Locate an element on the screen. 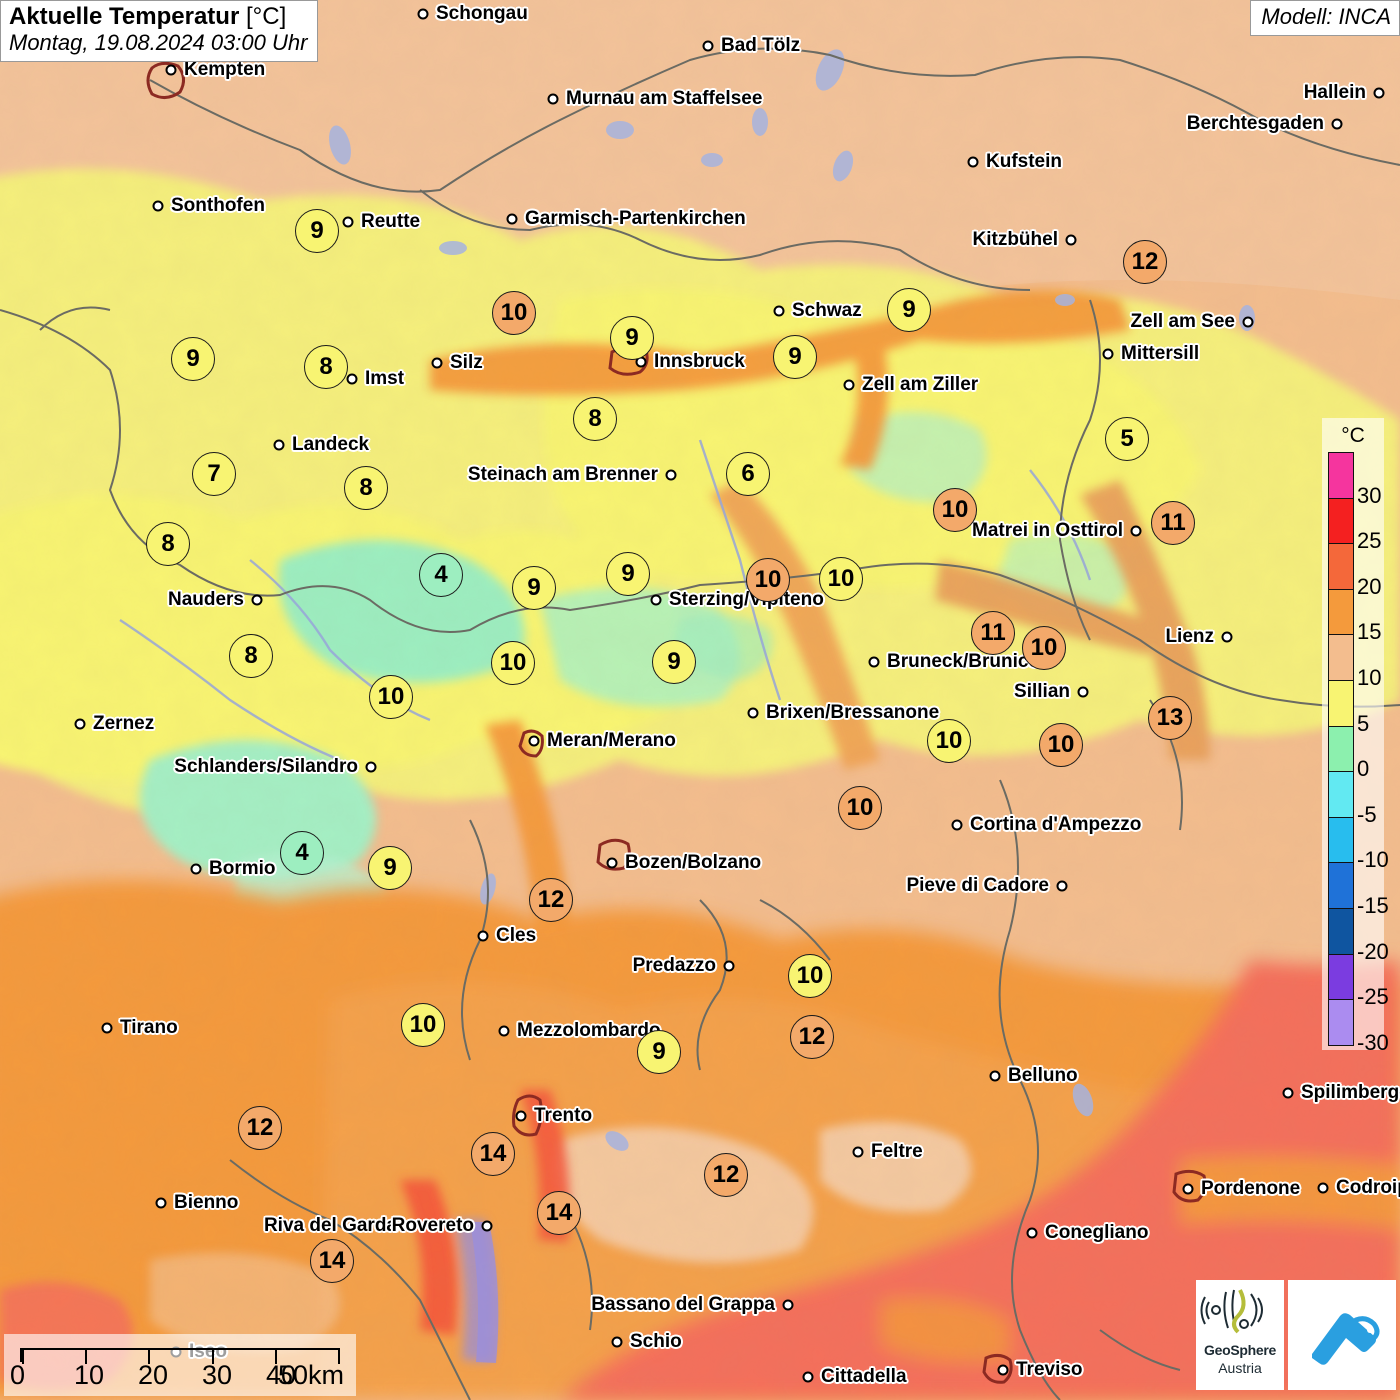  city-label: Schongau is located at coordinates (482, 13).